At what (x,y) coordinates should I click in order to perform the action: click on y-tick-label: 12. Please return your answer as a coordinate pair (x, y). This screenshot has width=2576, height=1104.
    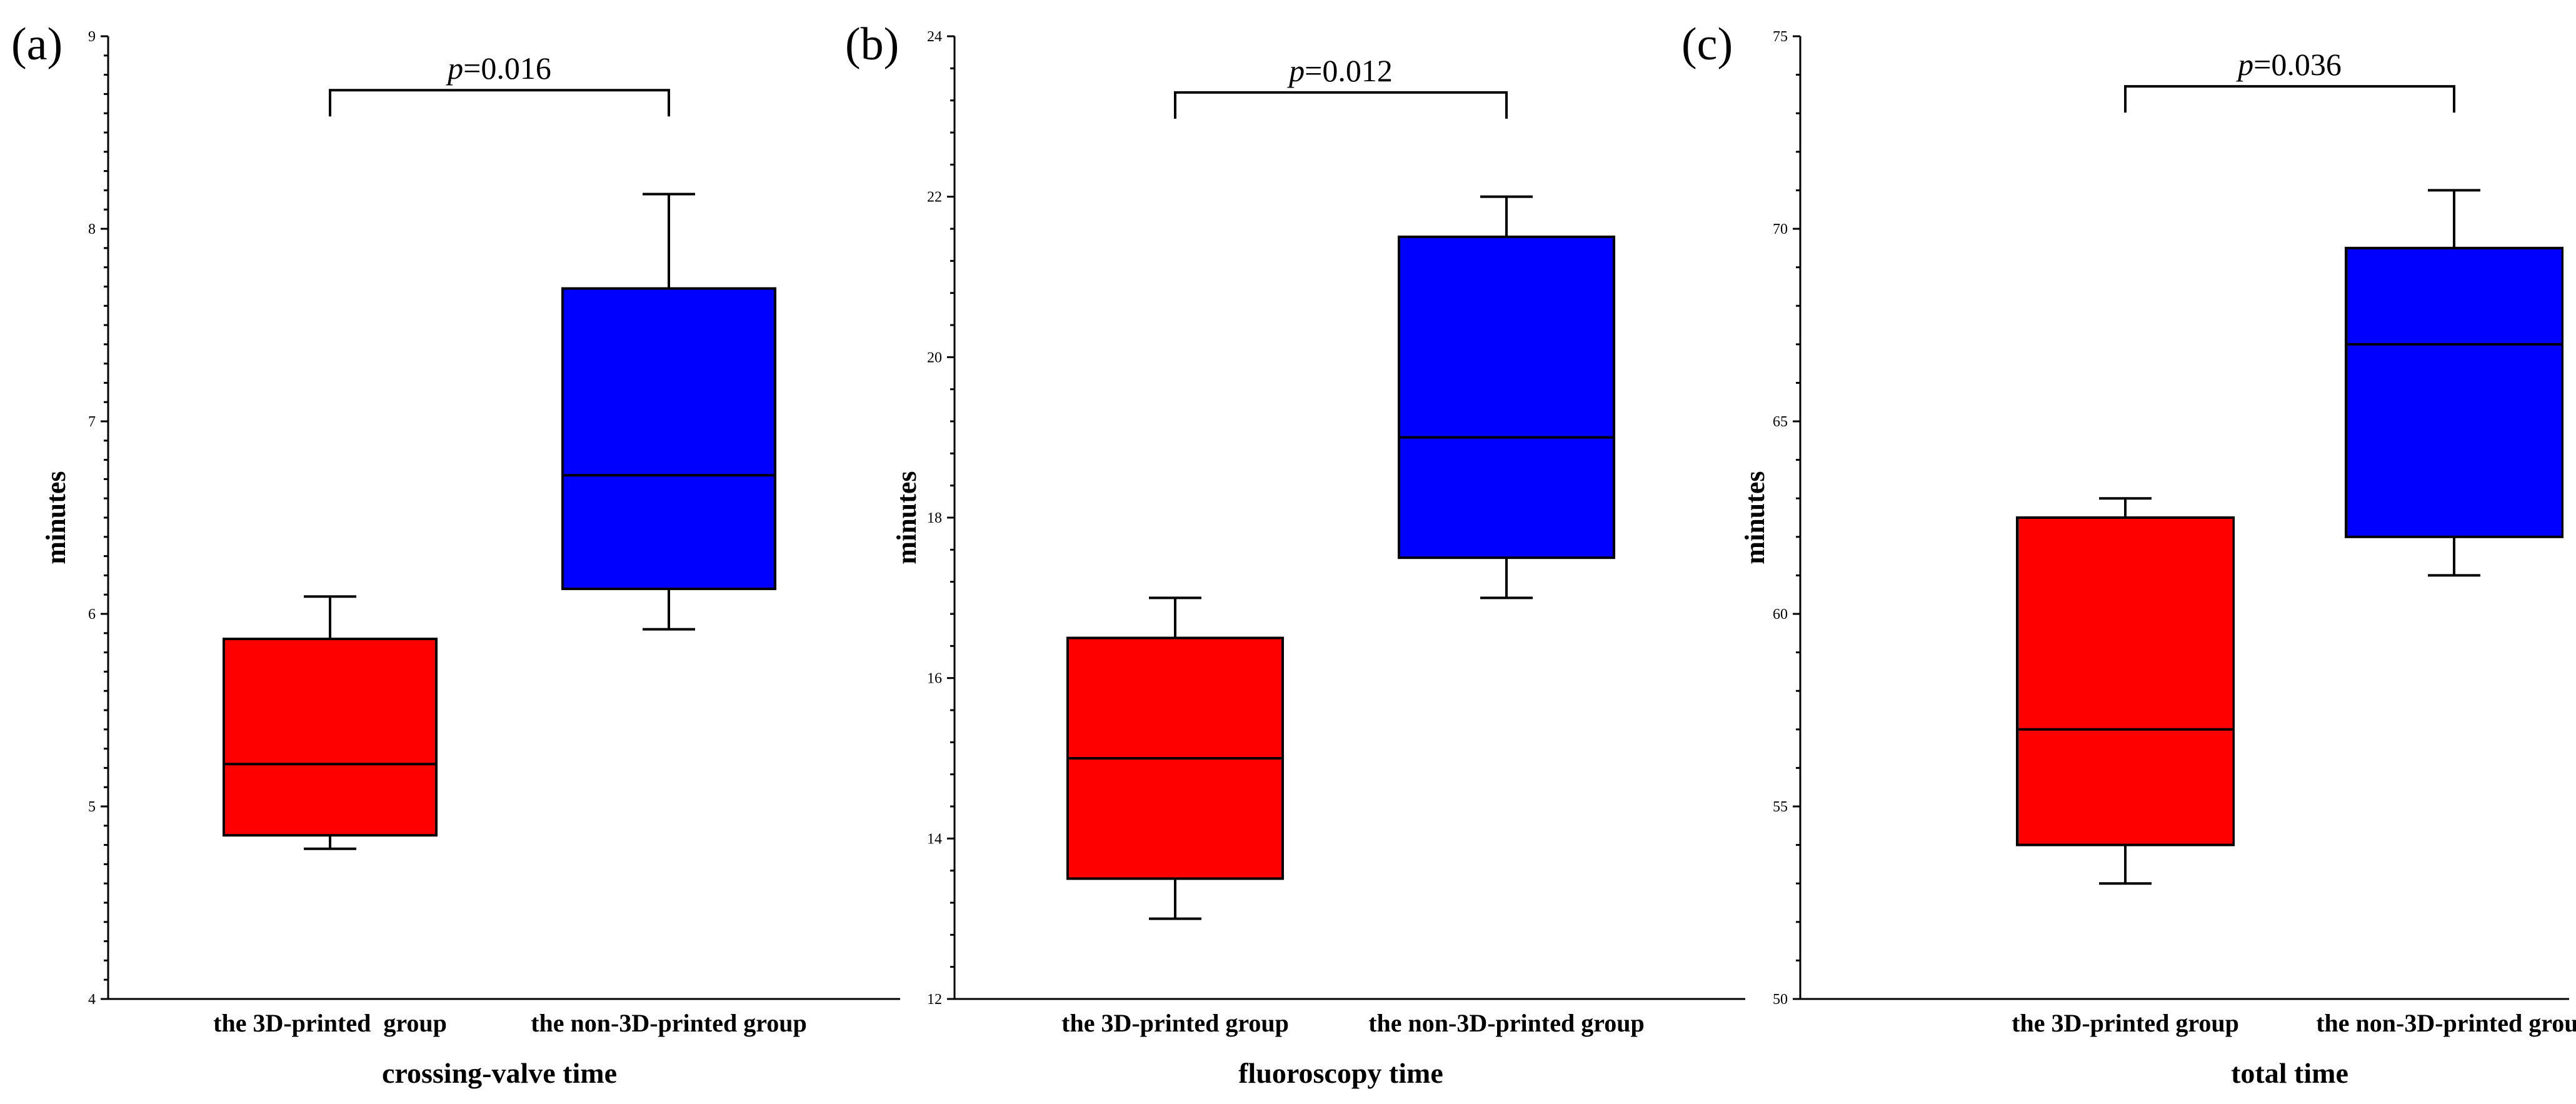
    Looking at the image, I should click on (934, 999).